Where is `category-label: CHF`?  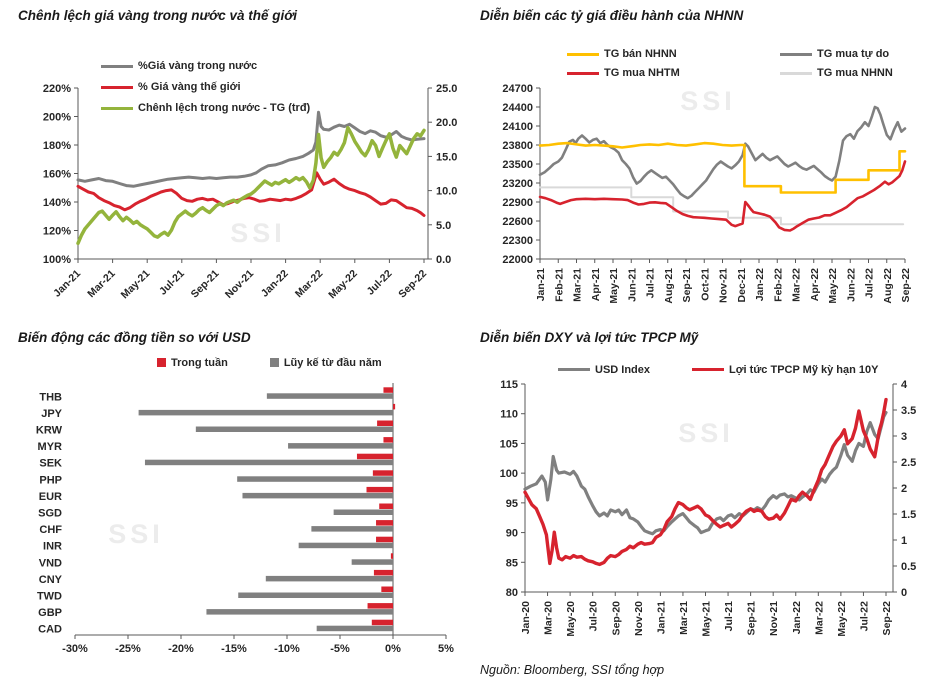
category-label: CHF is located at coordinates (50, 530).